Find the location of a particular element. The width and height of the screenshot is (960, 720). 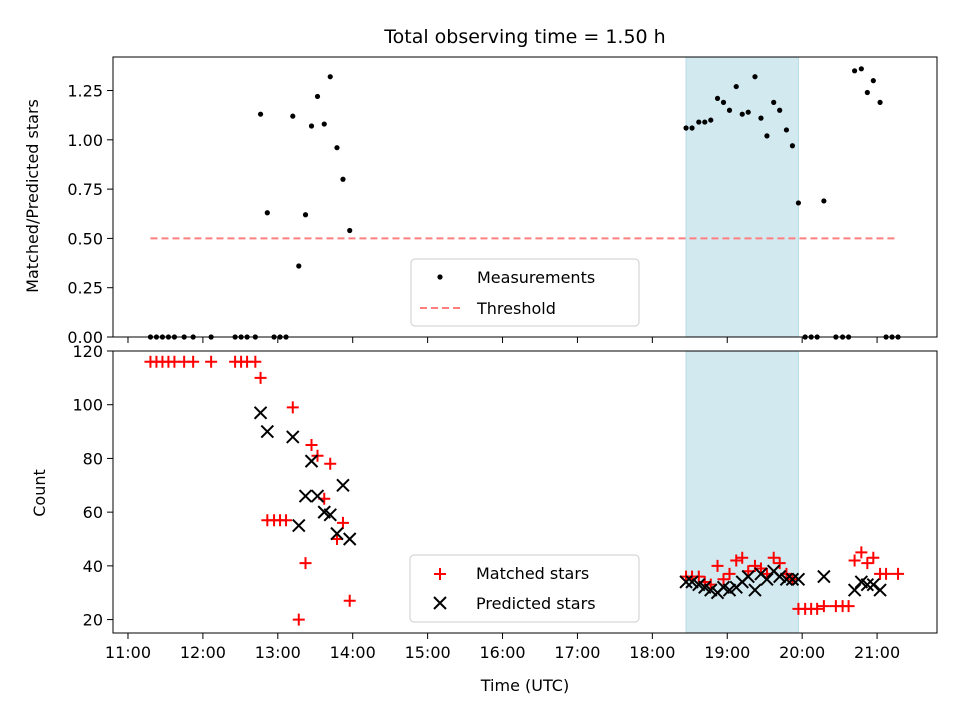

legend-measurements-label: Measurements is located at coordinates (536, 277).